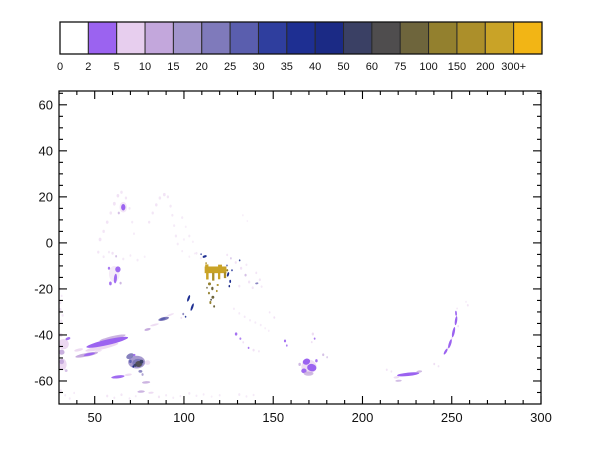 Image resolution: width=600 pixels, height=450 pixels. Describe the element at coordinates (301, 38) in the screenshot. I see `colorbar-frame` at that location.